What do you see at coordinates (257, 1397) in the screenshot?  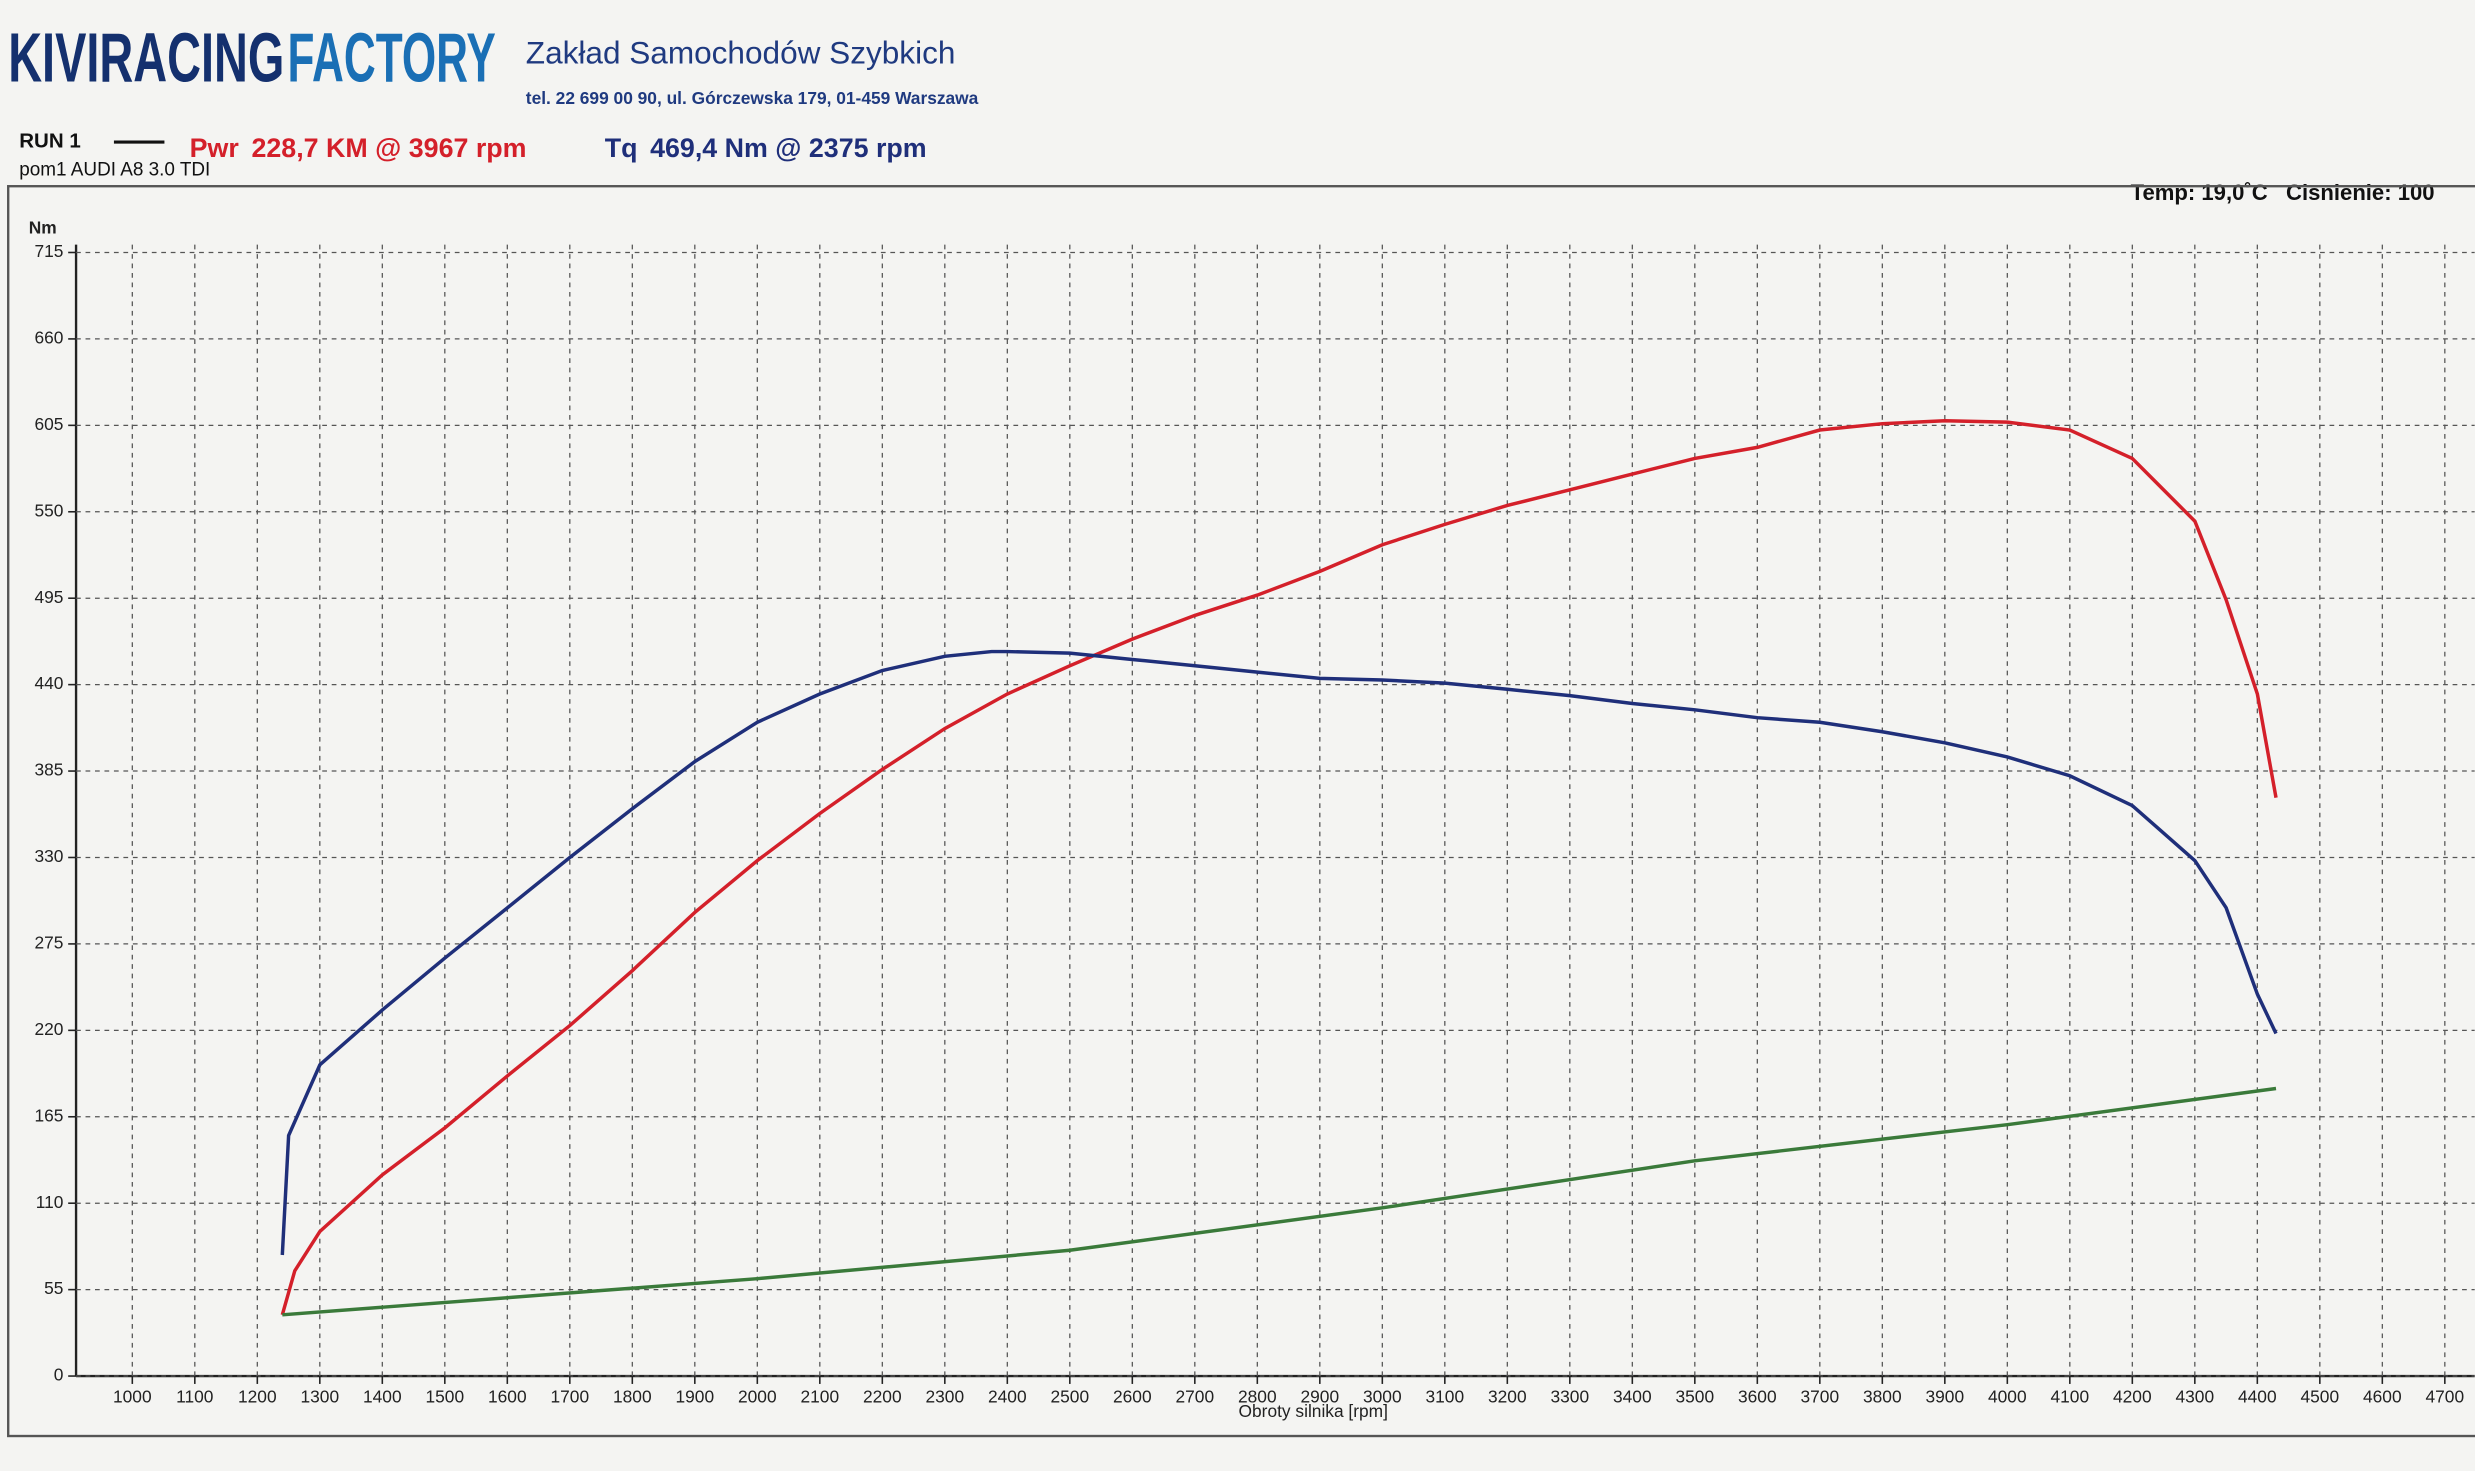 I see `x-tick-label: 1200` at bounding box center [257, 1397].